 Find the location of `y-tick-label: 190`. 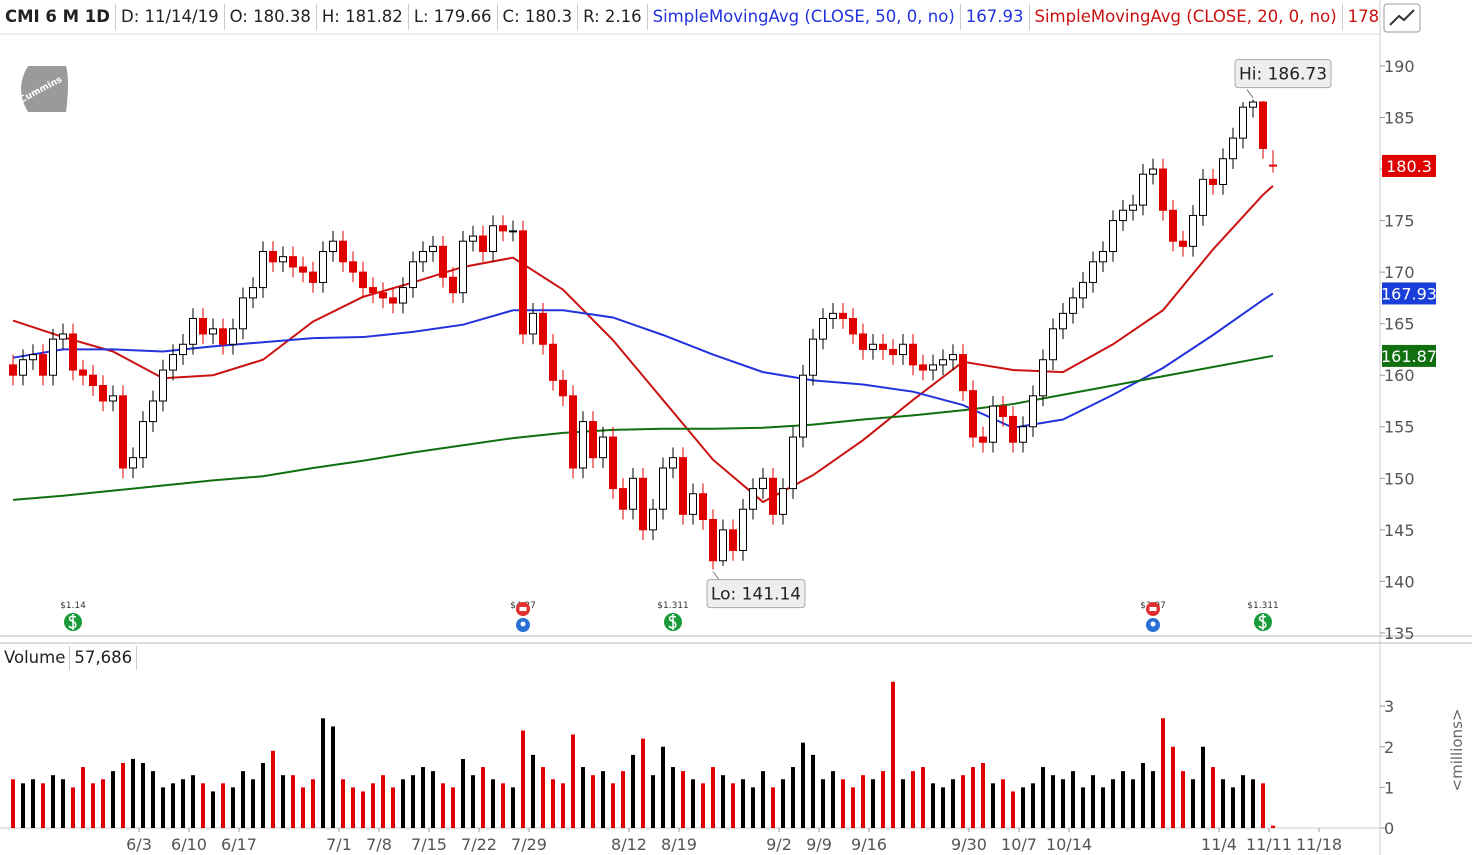

y-tick-label: 190 is located at coordinates (1399, 66).